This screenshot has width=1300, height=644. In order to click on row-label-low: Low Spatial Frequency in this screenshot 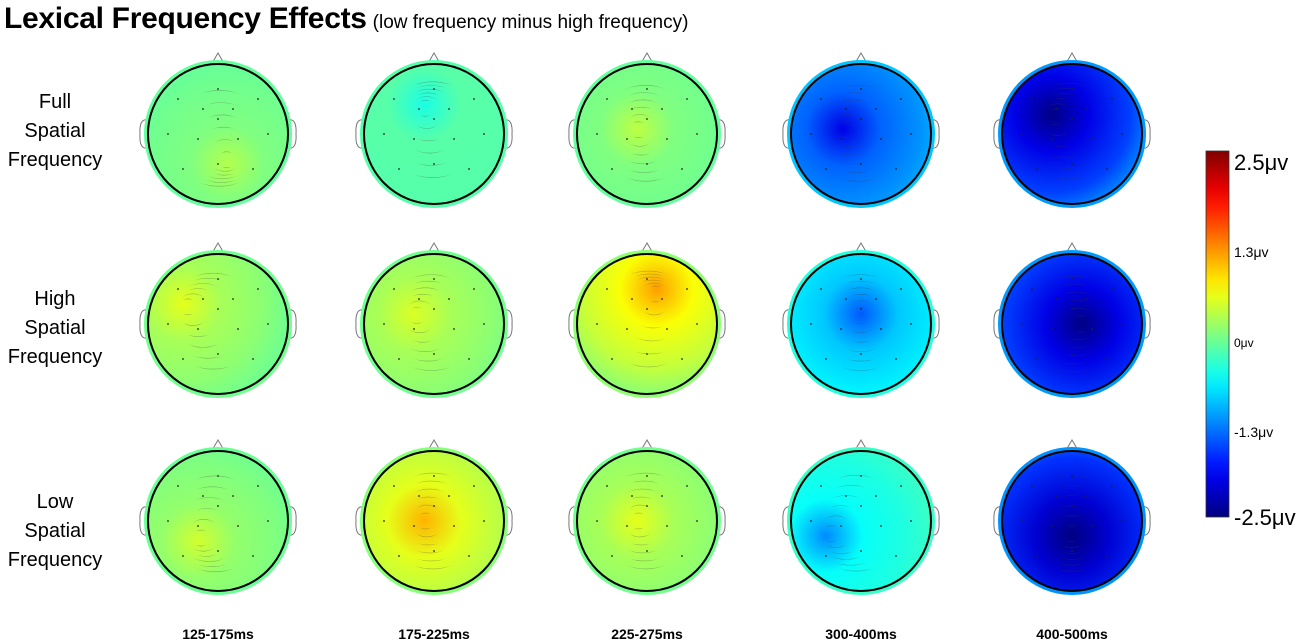, I will do `click(55, 531)`.